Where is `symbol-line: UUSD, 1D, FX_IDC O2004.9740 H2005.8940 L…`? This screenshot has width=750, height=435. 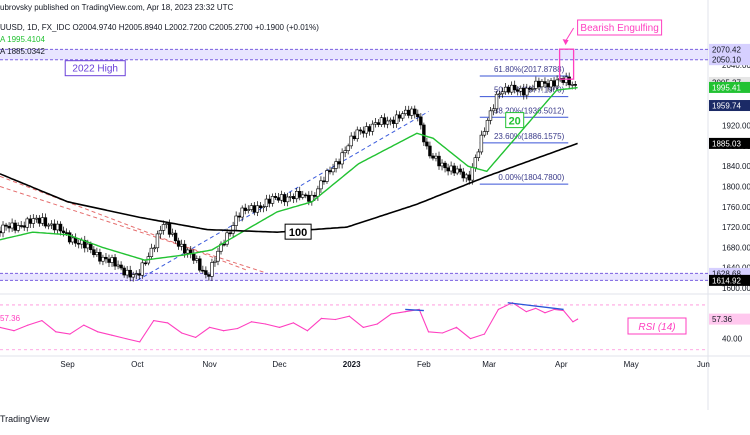
symbol-line: UUSD, 1D, FX_IDC O2004.9740 H2005.8940 L… is located at coordinates (159, 27).